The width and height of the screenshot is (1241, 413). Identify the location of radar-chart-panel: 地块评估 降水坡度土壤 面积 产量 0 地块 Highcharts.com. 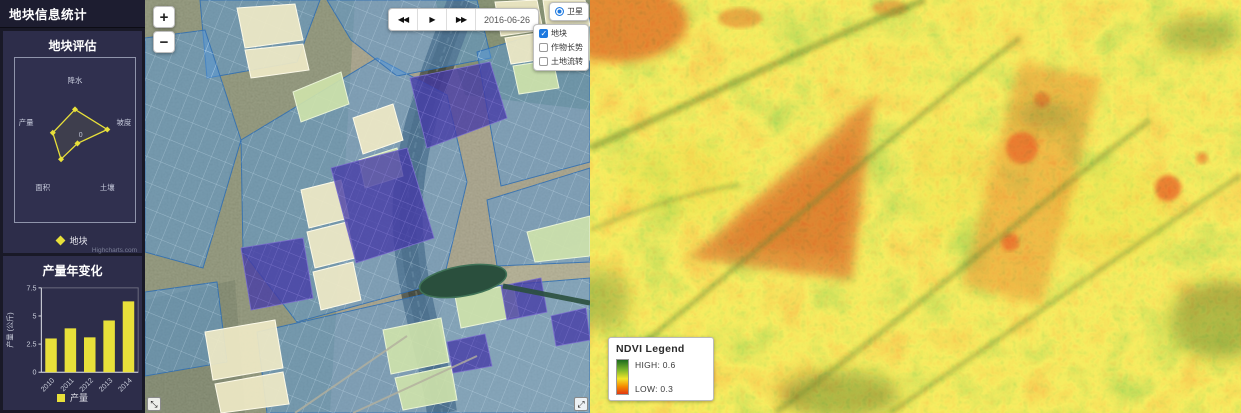
(72, 142).